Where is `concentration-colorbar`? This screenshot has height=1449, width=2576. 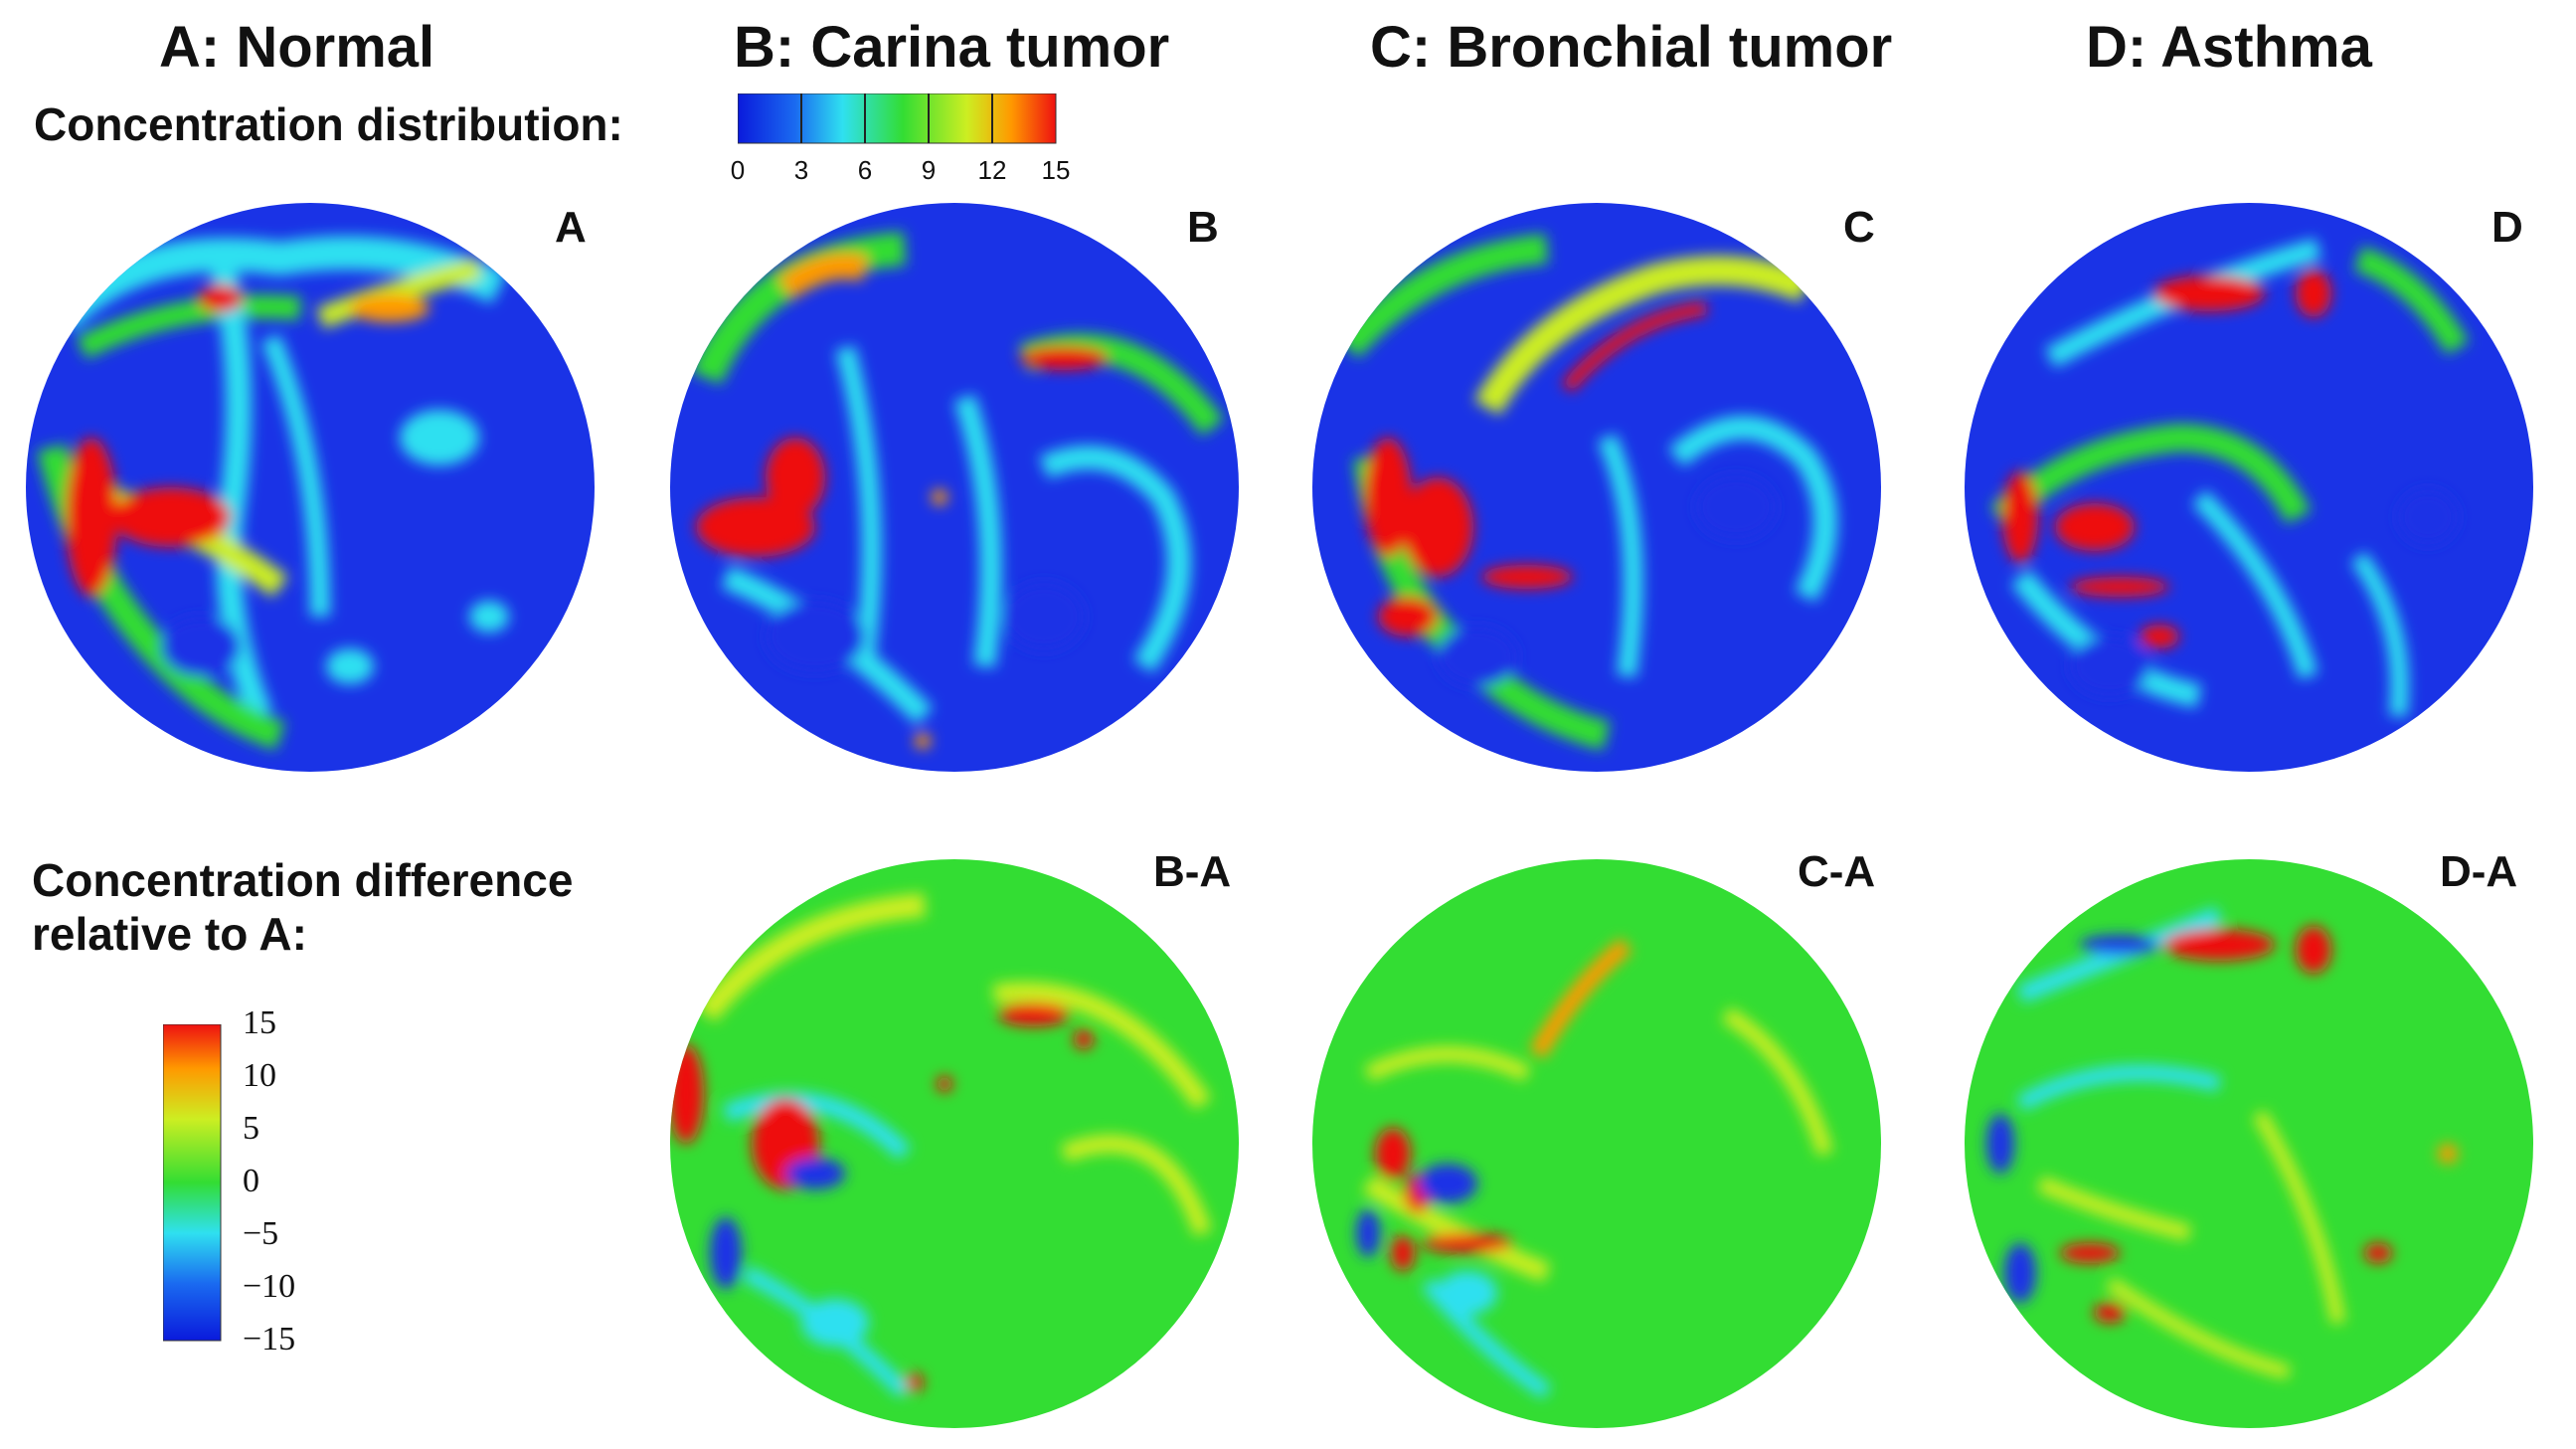
concentration-colorbar is located at coordinates (897, 118).